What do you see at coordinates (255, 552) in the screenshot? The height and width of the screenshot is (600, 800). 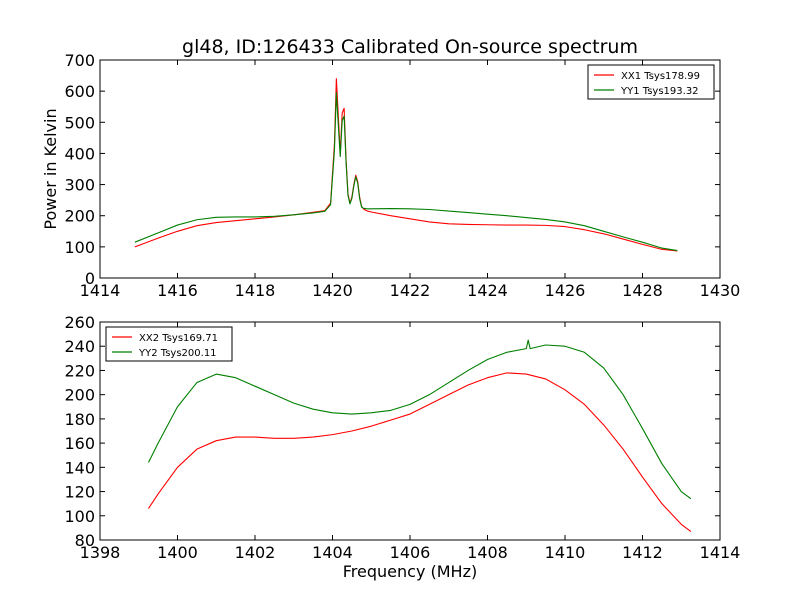 I see `x-tick-label: 1402` at bounding box center [255, 552].